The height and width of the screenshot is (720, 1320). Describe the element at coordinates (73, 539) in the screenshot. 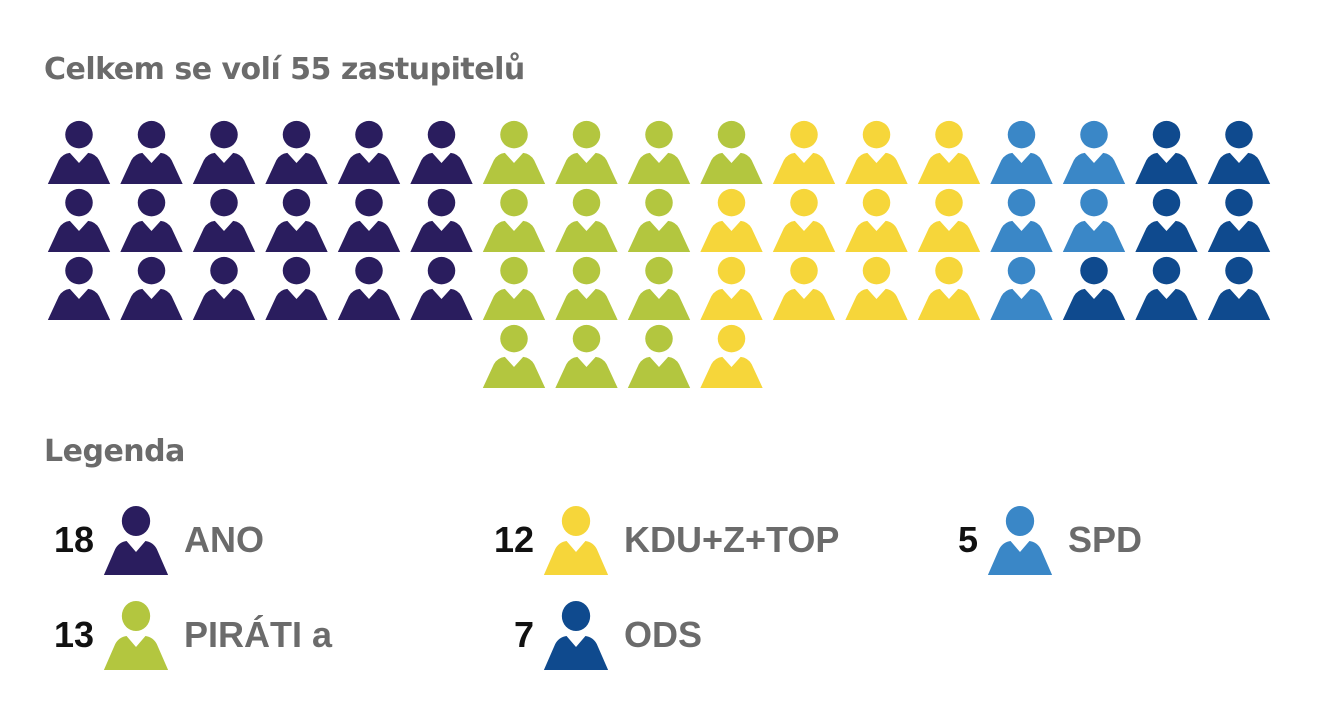

I see `legend-count: 18` at that location.